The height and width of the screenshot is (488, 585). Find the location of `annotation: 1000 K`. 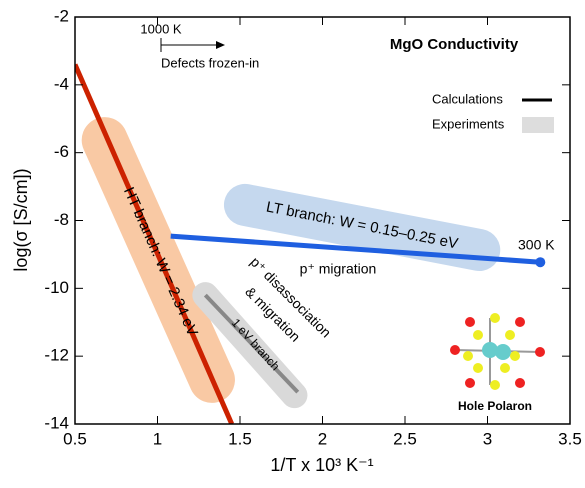

annotation: 1000 K is located at coordinates (161, 28).